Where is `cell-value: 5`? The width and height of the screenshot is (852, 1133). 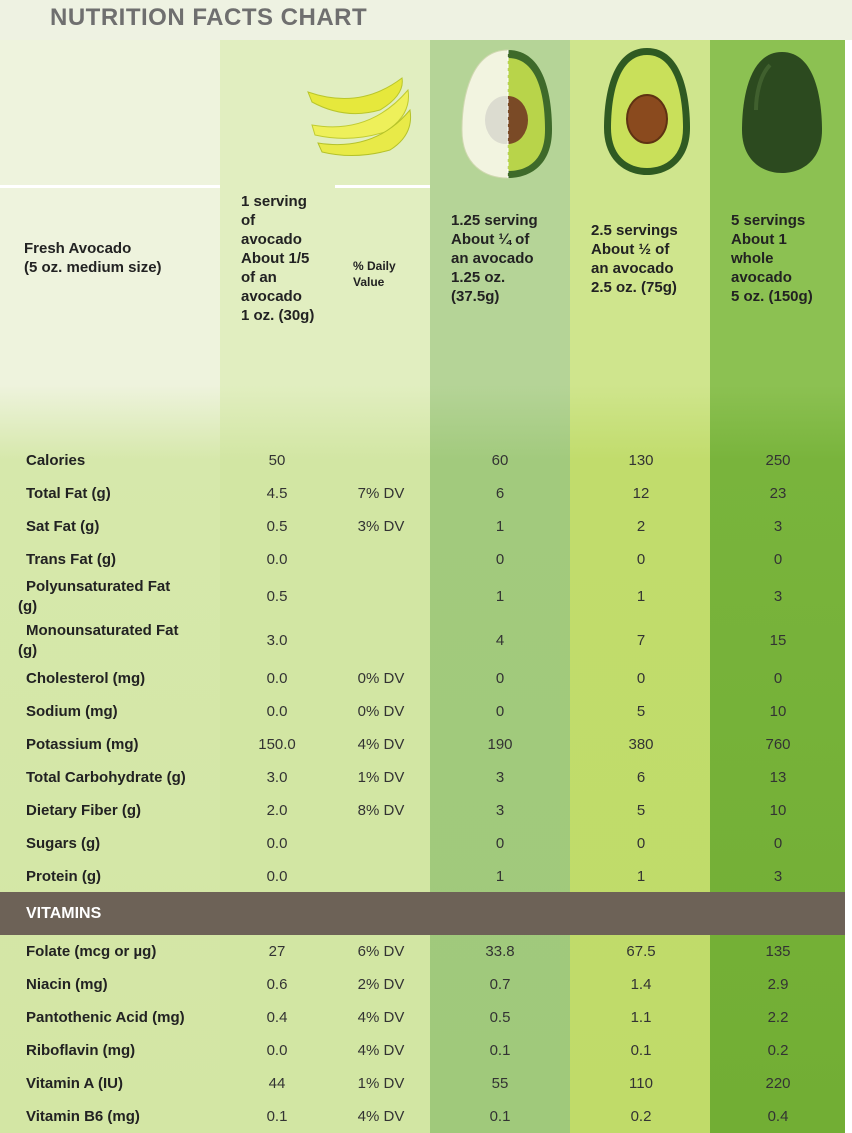 cell-value: 5 is located at coordinates (641, 711).